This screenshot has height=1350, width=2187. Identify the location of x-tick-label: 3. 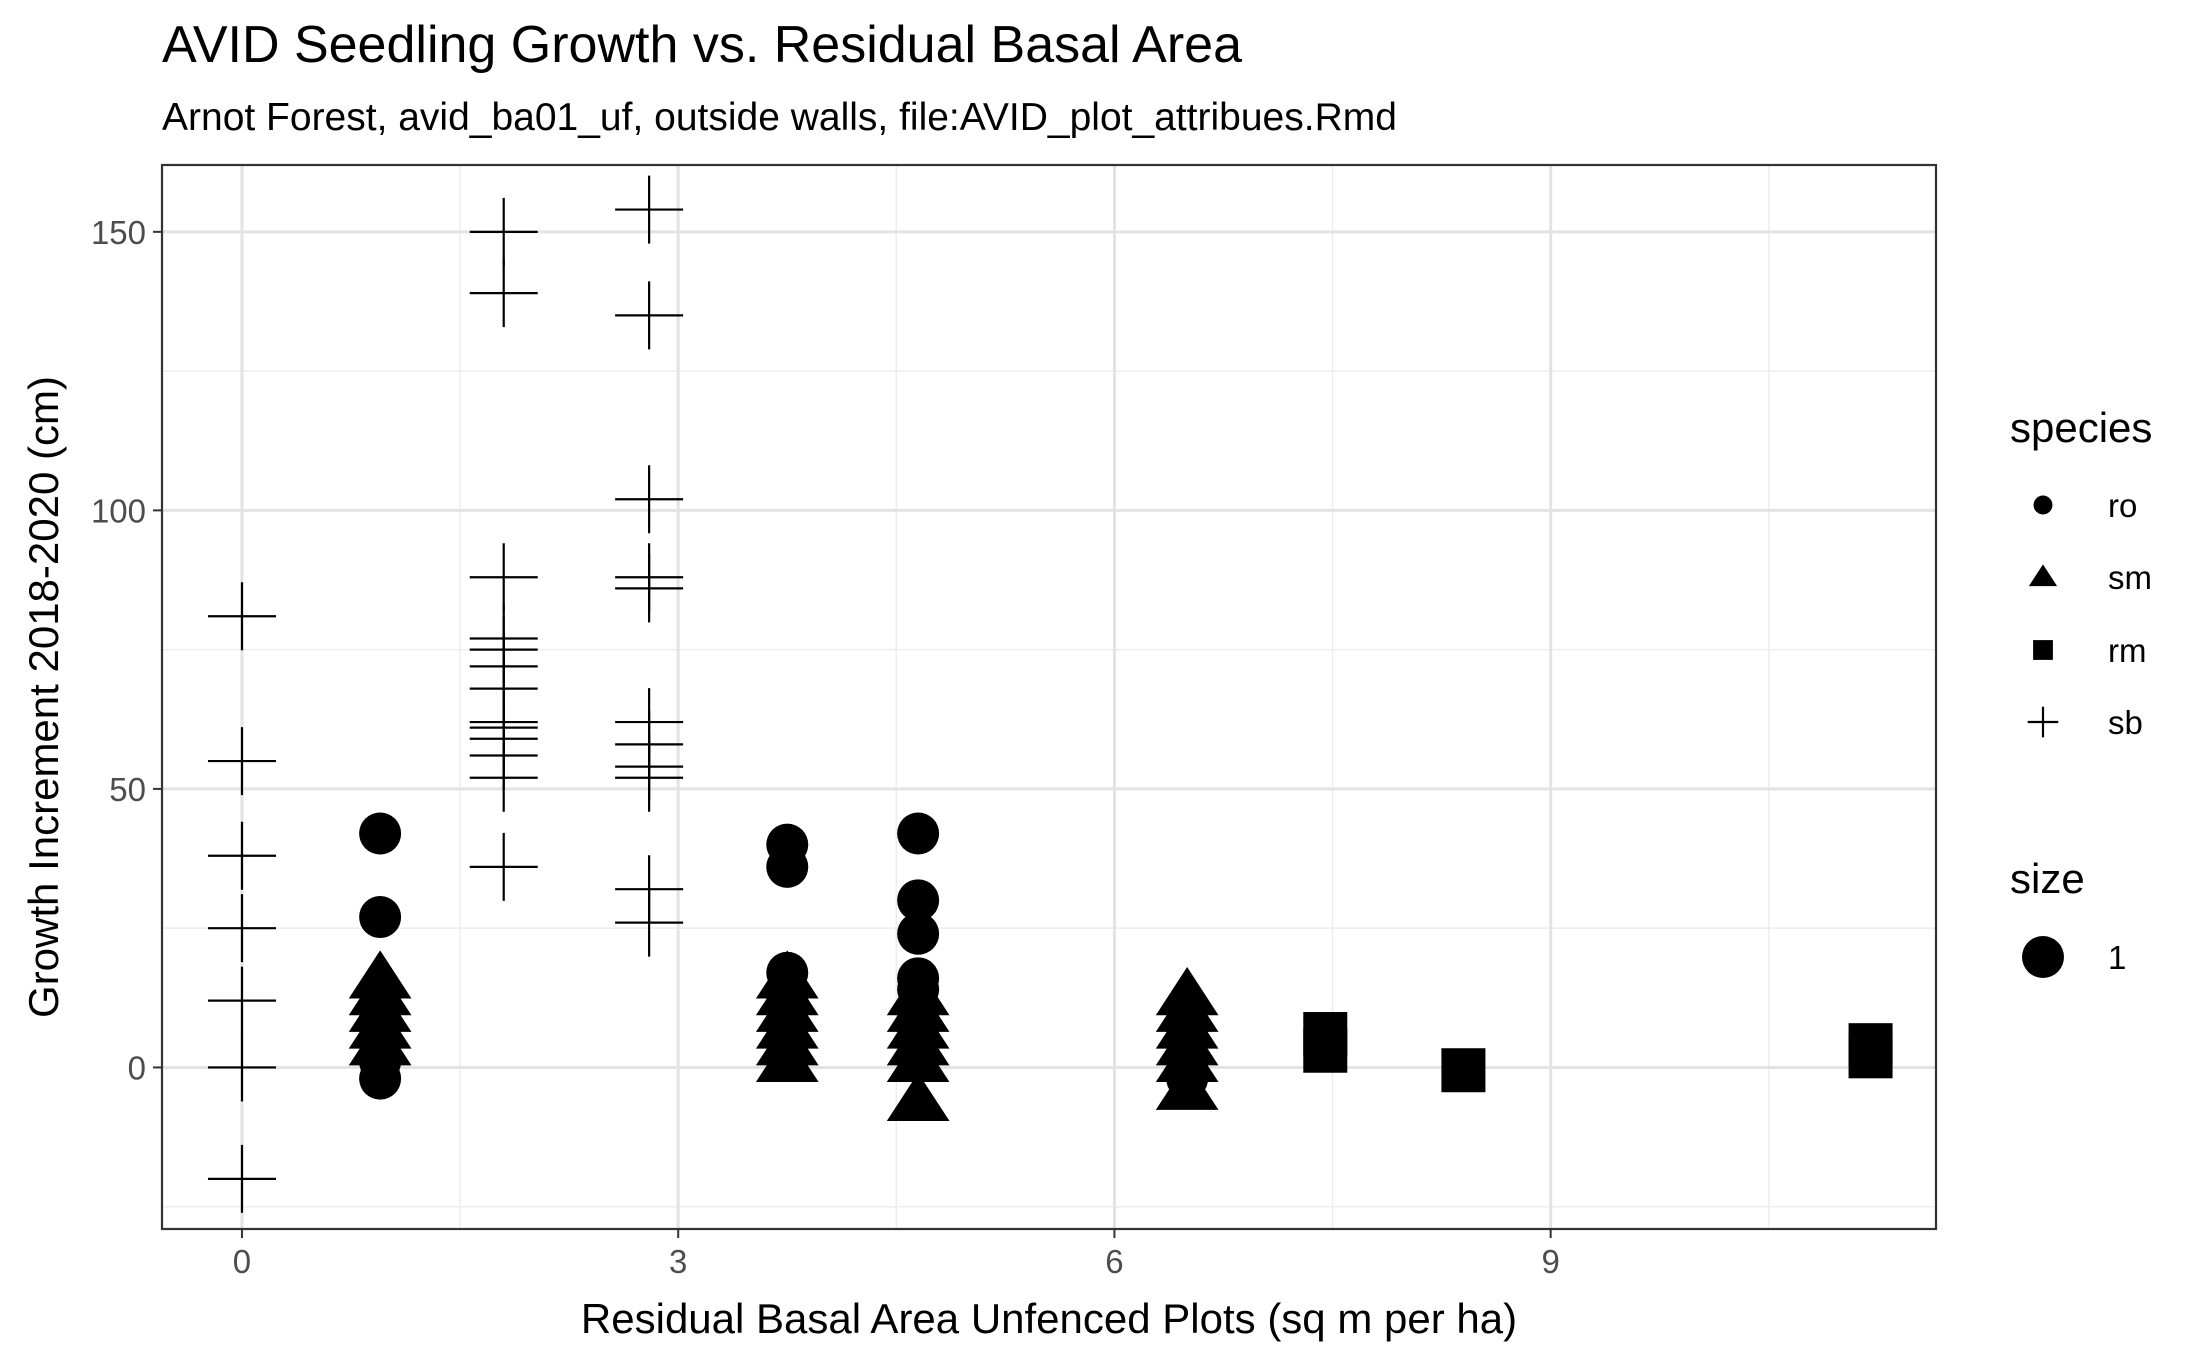
(678, 1261).